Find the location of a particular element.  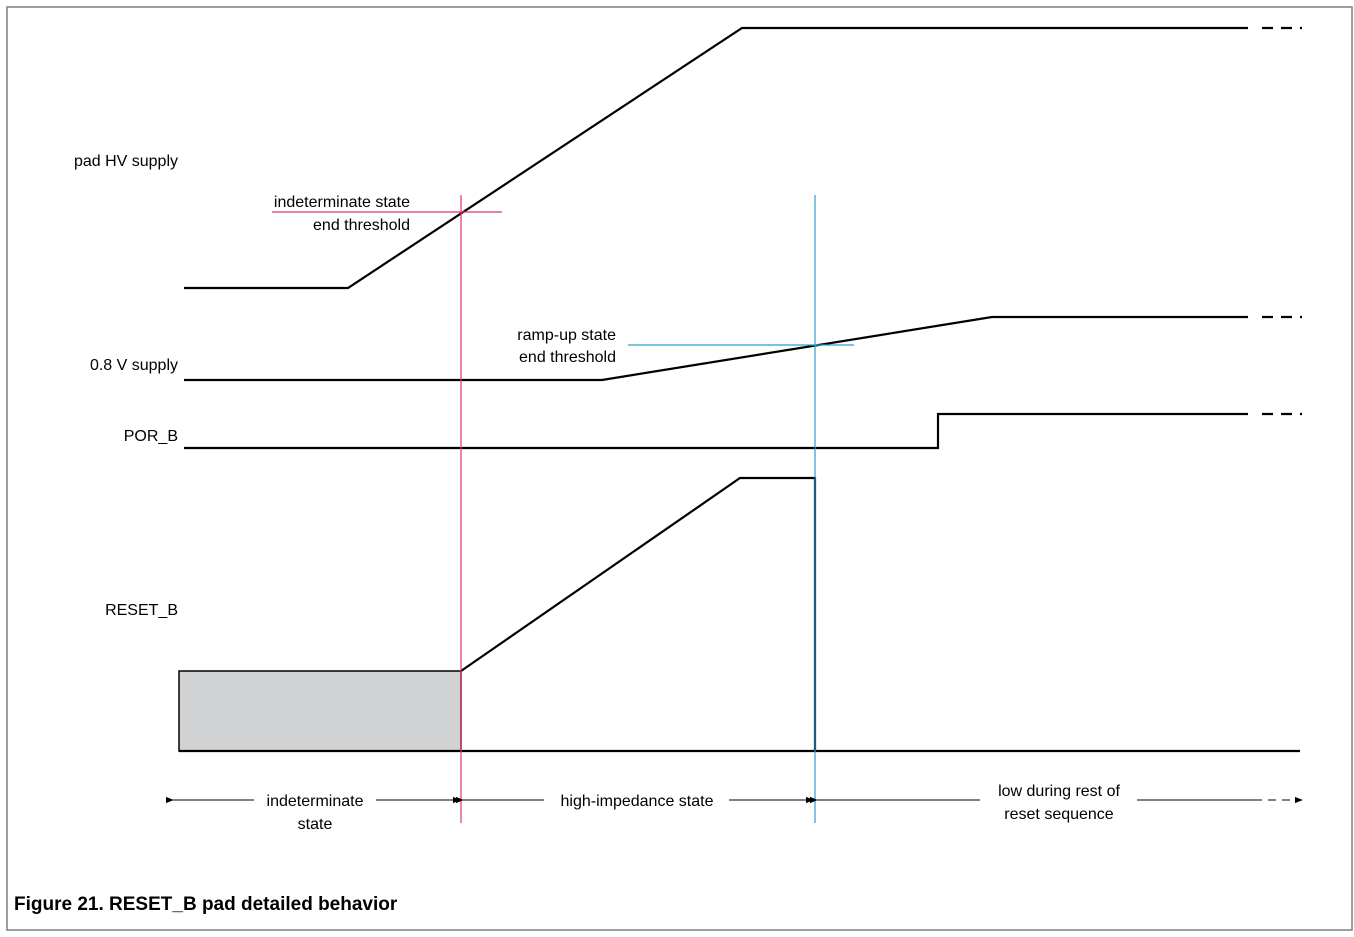

phase-indeterminate-label-2: state is located at coordinates (315, 824).